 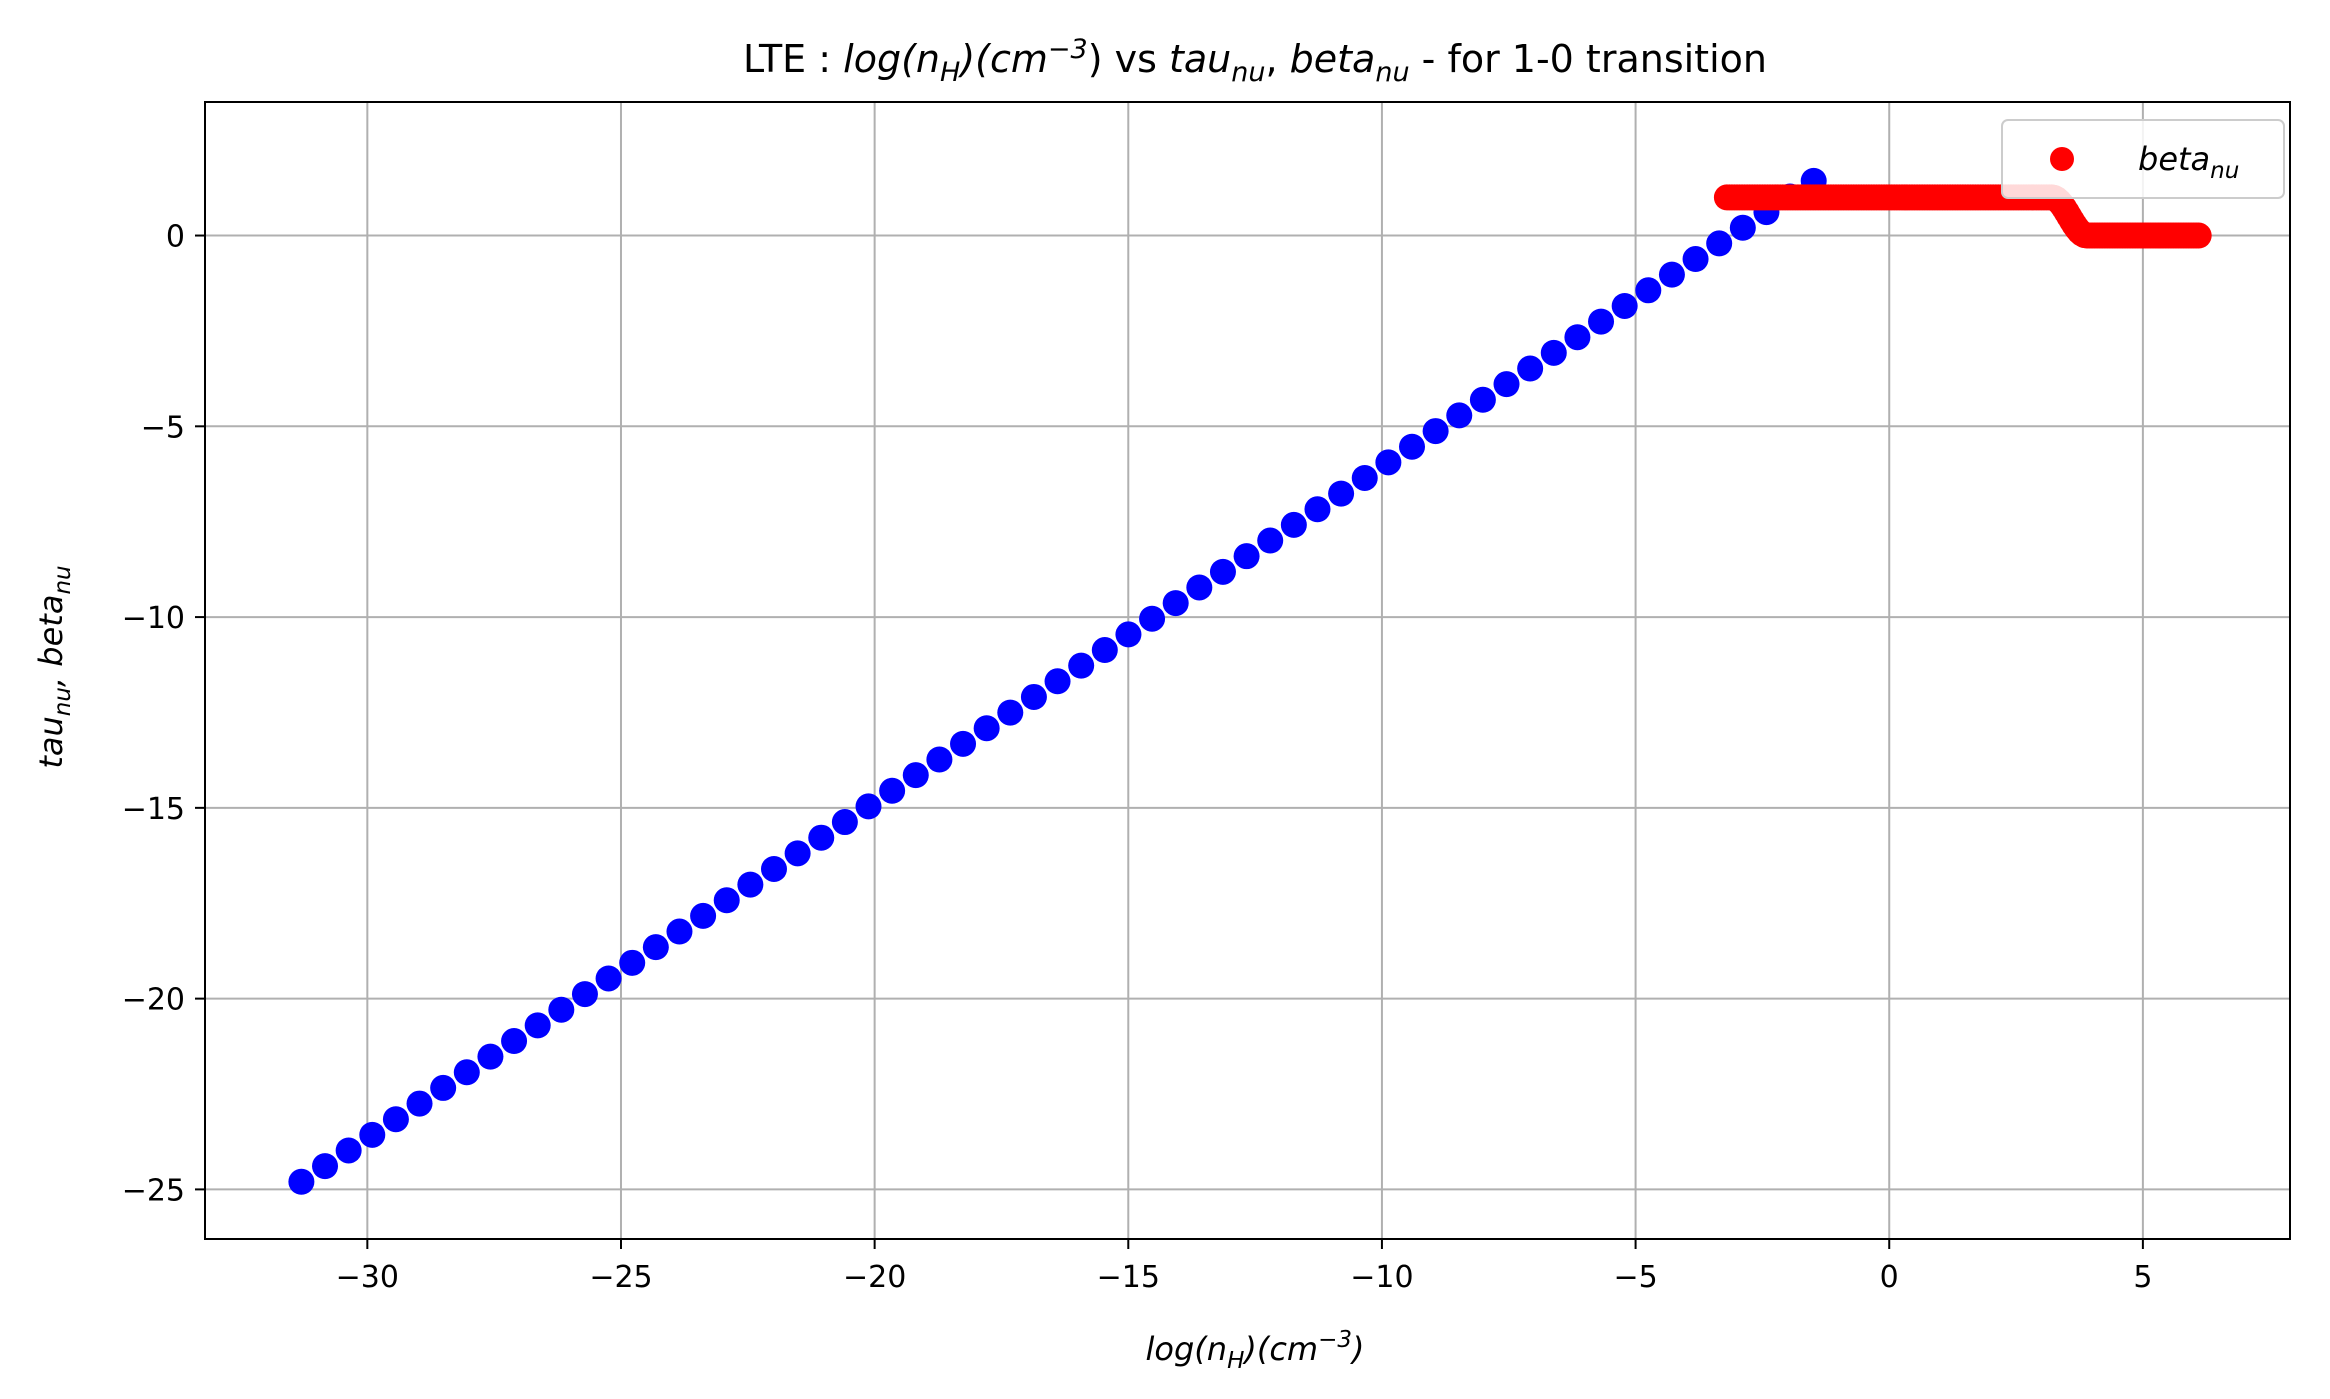 I want to click on x-tick-label: −15, so click(x=1128, y=1277).